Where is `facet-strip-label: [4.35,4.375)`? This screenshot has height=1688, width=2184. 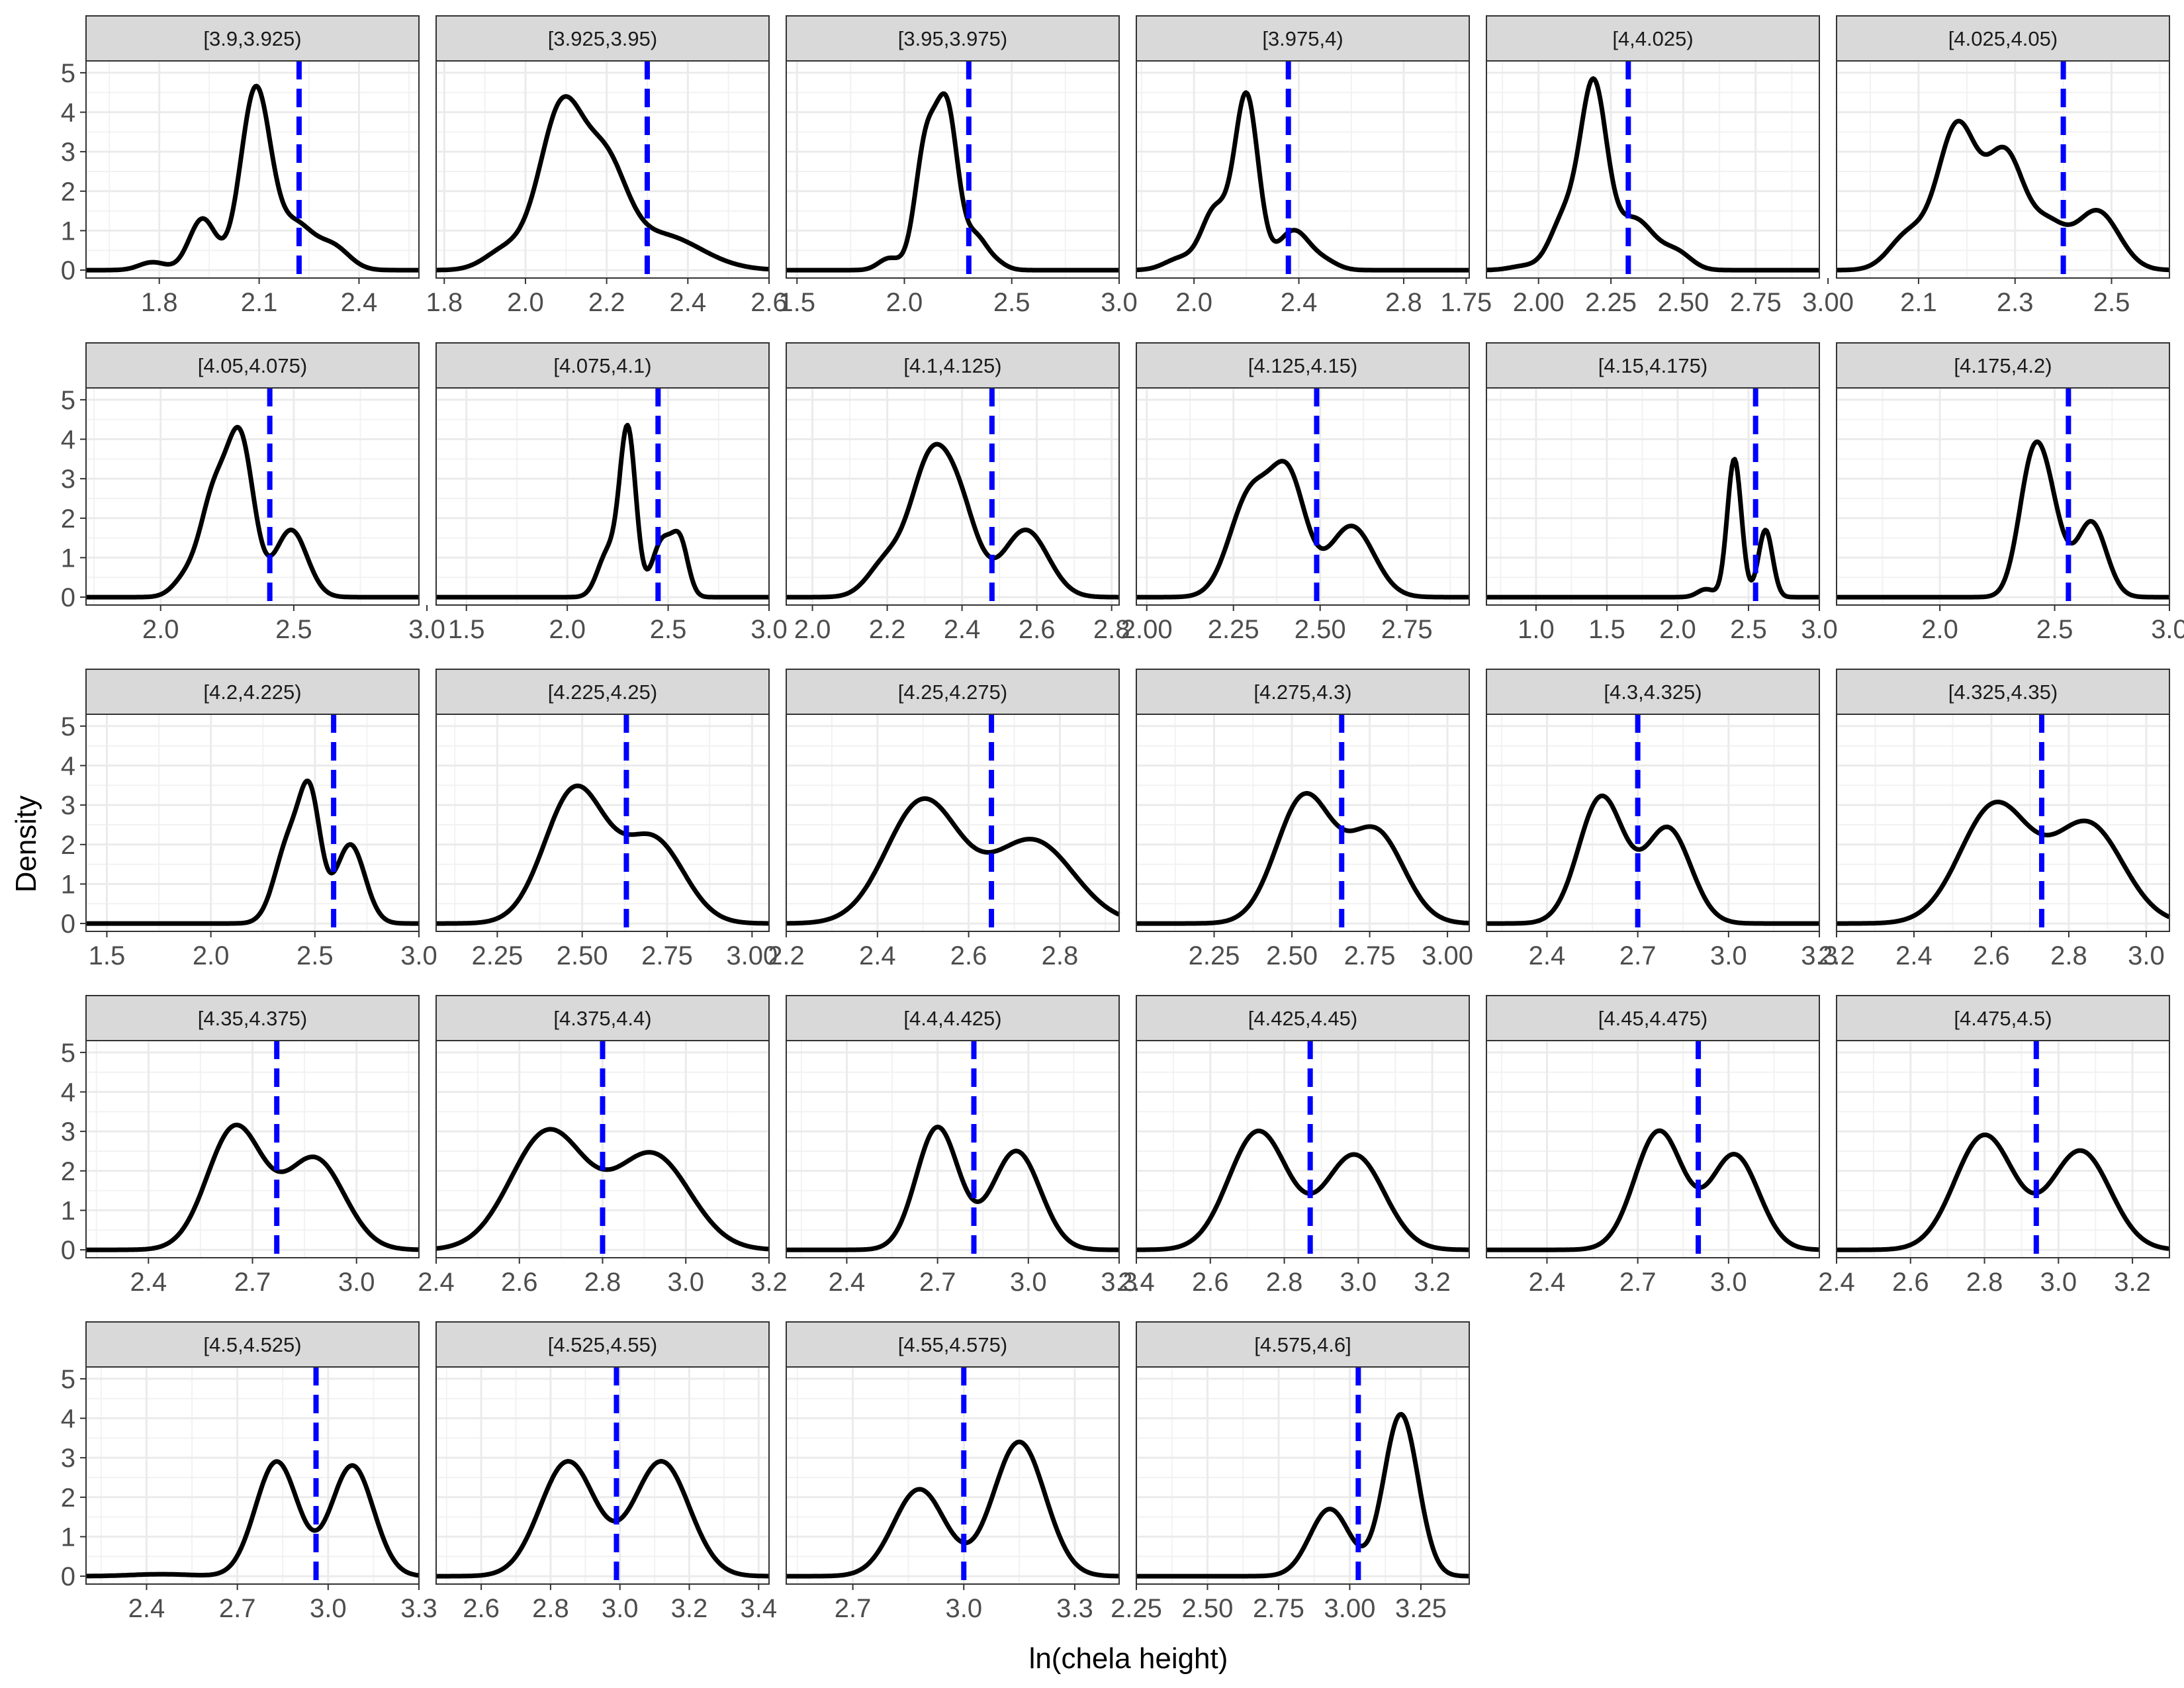
facet-strip-label: [4.35,4.375) is located at coordinates (252, 1018).